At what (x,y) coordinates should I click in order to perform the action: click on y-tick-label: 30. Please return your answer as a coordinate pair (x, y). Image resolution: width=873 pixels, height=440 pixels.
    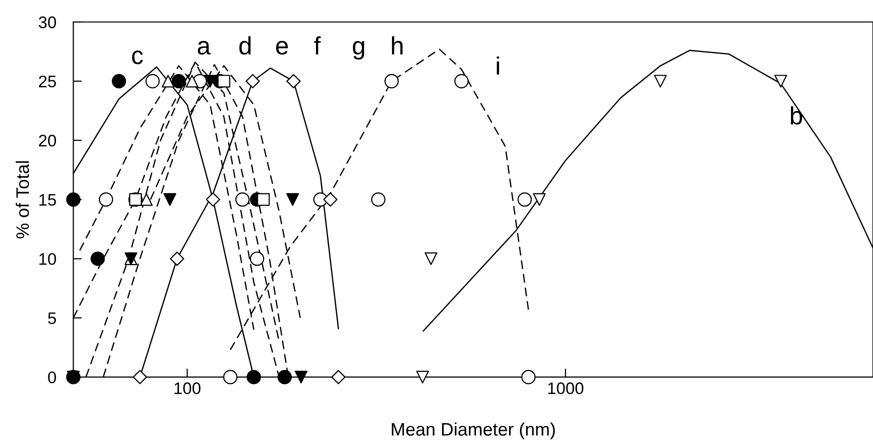
    Looking at the image, I should click on (47, 22).